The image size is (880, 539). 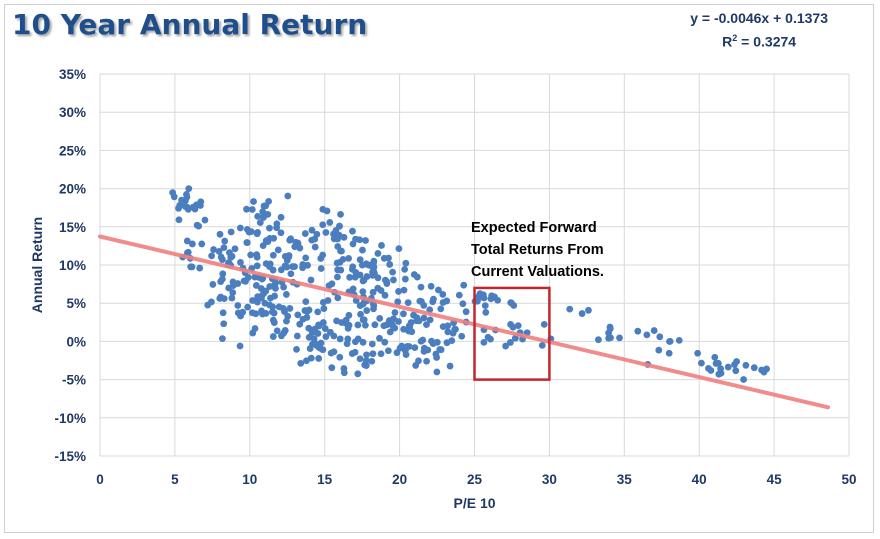 I want to click on y-tick-label: -10%, so click(x=70, y=418).